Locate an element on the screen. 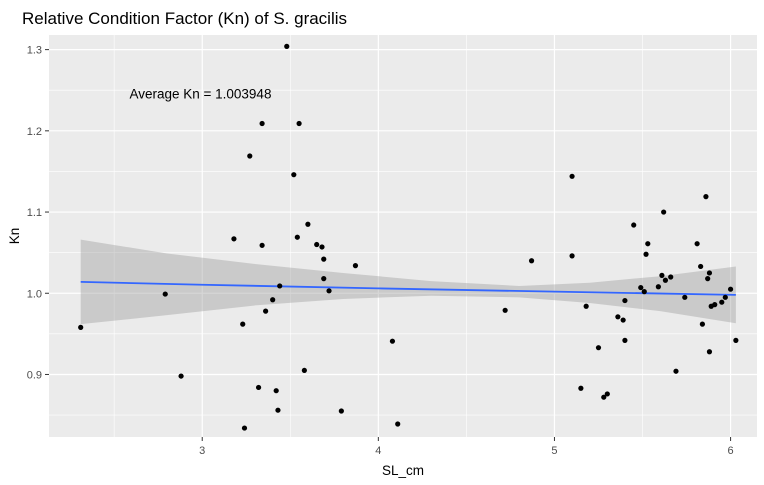 The width and height of the screenshot is (764, 485). y-tick-label: 0.9 is located at coordinates (34, 375).